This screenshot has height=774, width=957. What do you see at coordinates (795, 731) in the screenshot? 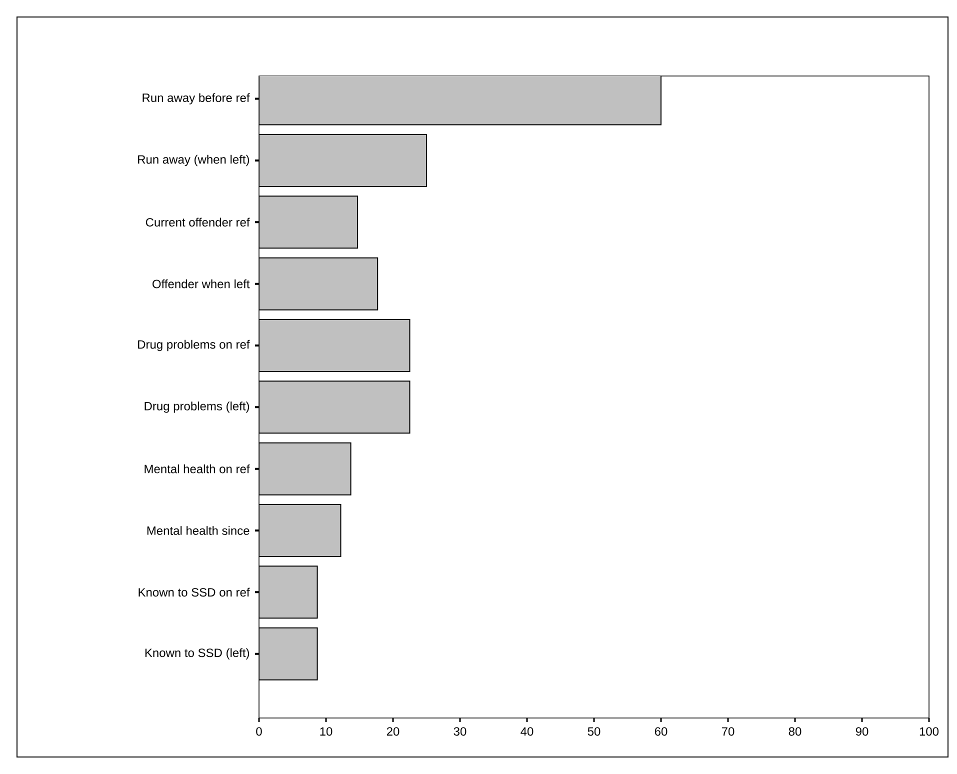
I see `x-tick-label: 80` at bounding box center [795, 731].